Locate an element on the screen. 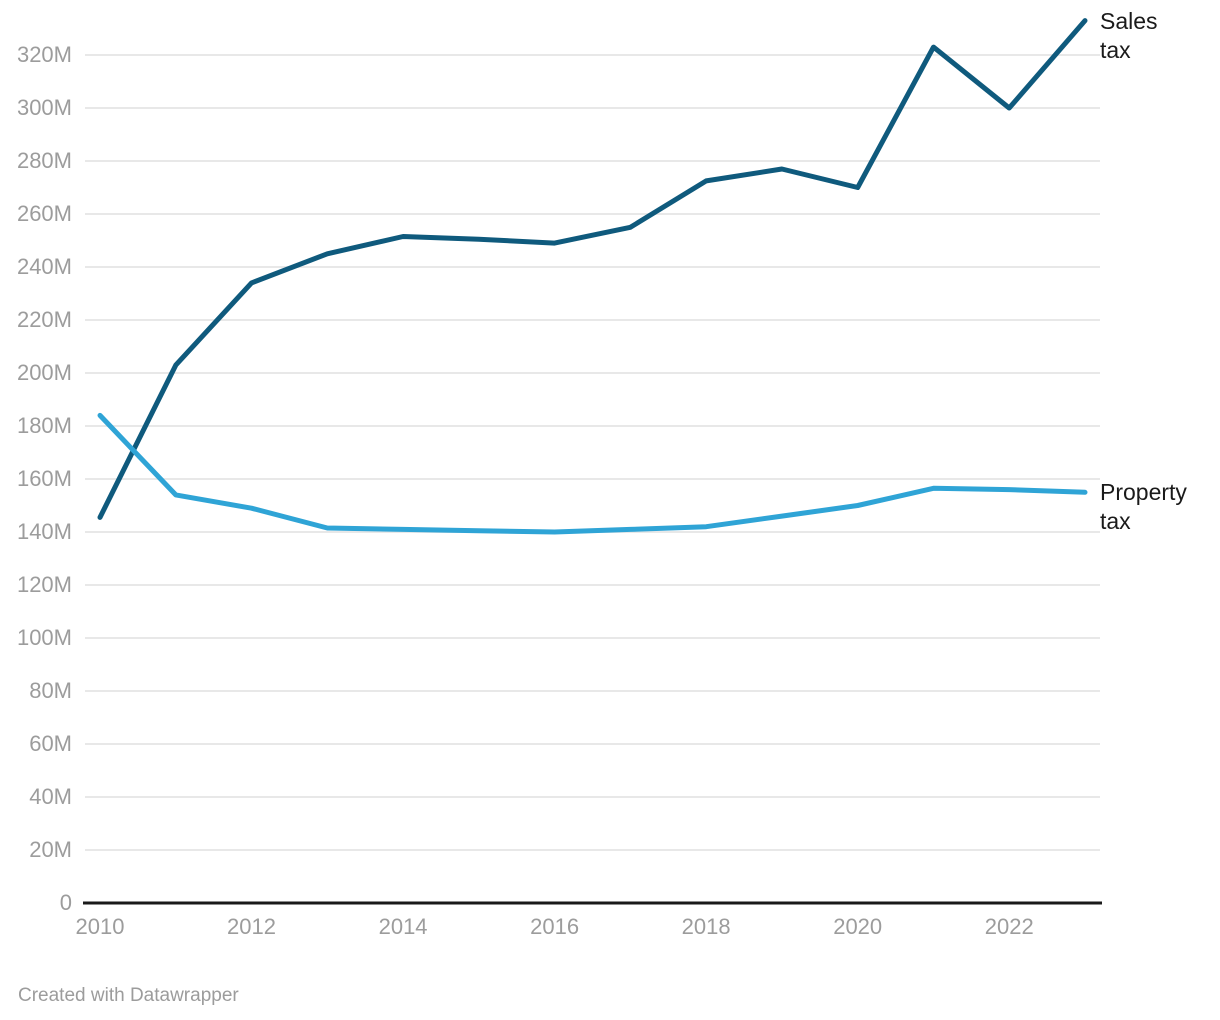  property-tax-line is located at coordinates (592, 473).